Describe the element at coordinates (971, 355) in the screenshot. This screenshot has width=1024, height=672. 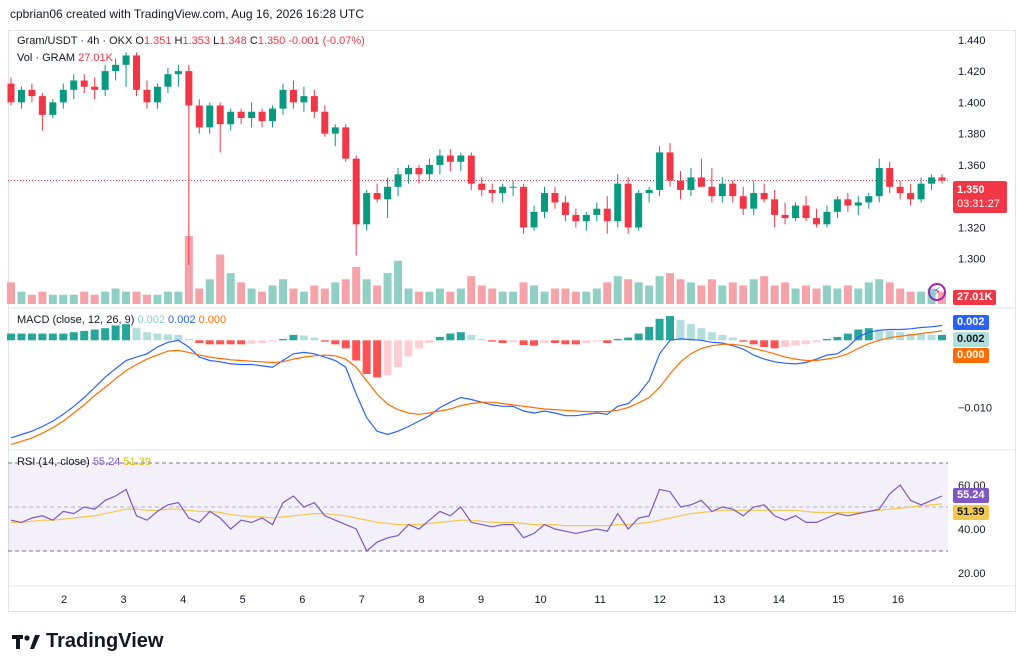
I see `macd-signal-tag: 0.000` at that location.